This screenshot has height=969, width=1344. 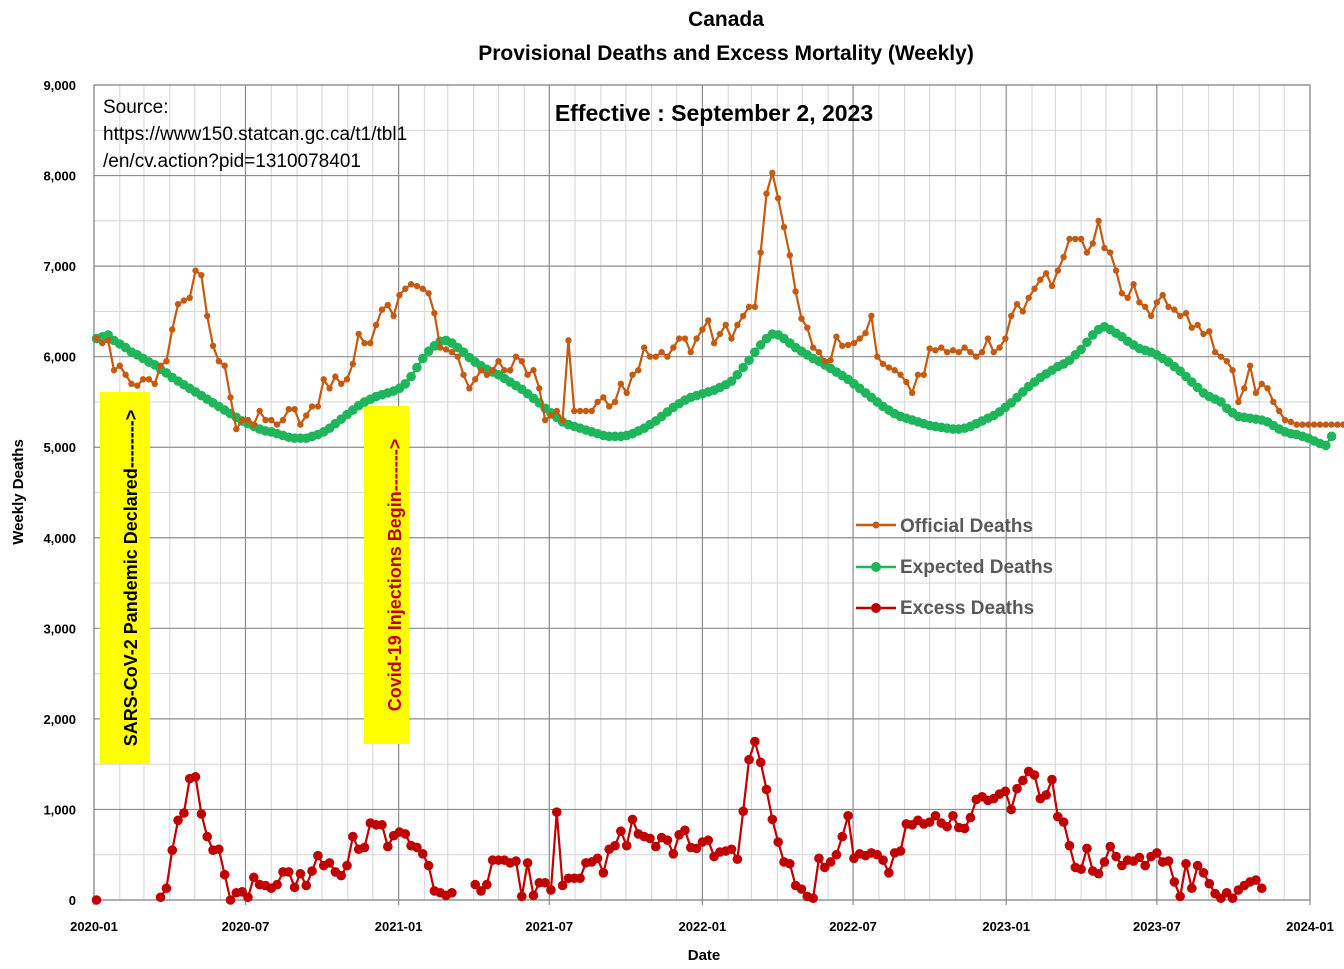 What do you see at coordinates (59, 357) in the screenshot?
I see `y-tick-label: 6,000` at bounding box center [59, 357].